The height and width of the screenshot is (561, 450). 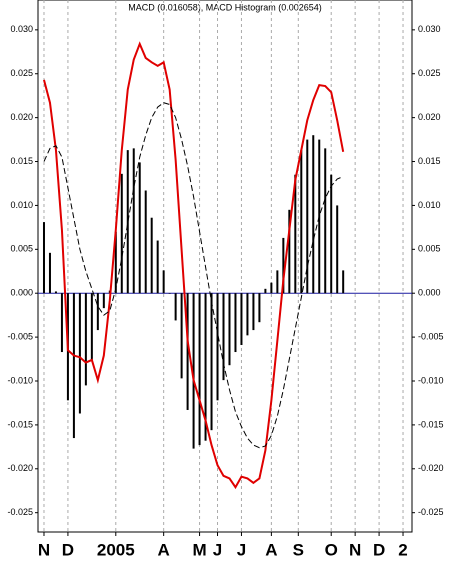 I want to click on y-tick-label: 0.025, so click(x=21, y=73).